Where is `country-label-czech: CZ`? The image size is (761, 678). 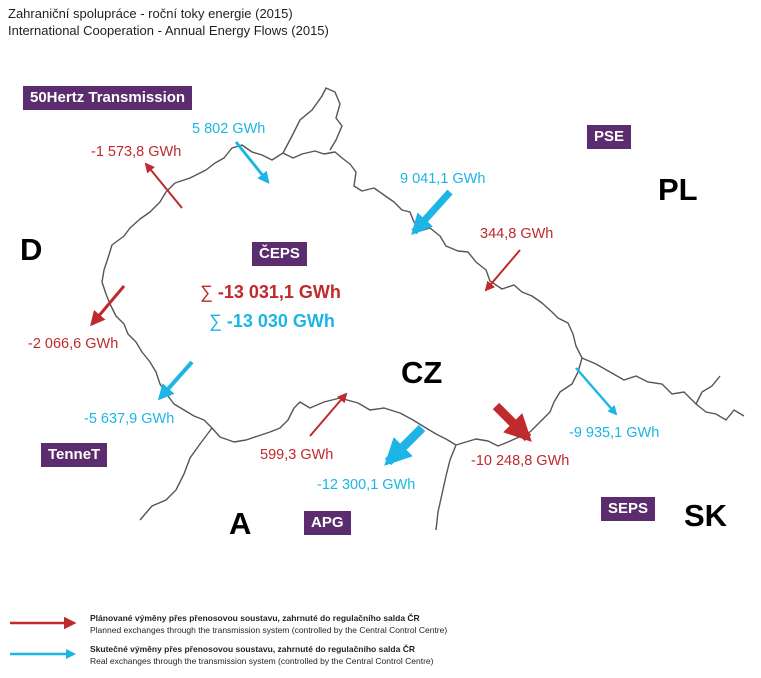 country-label-czech: CZ is located at coordinates (422, 372).